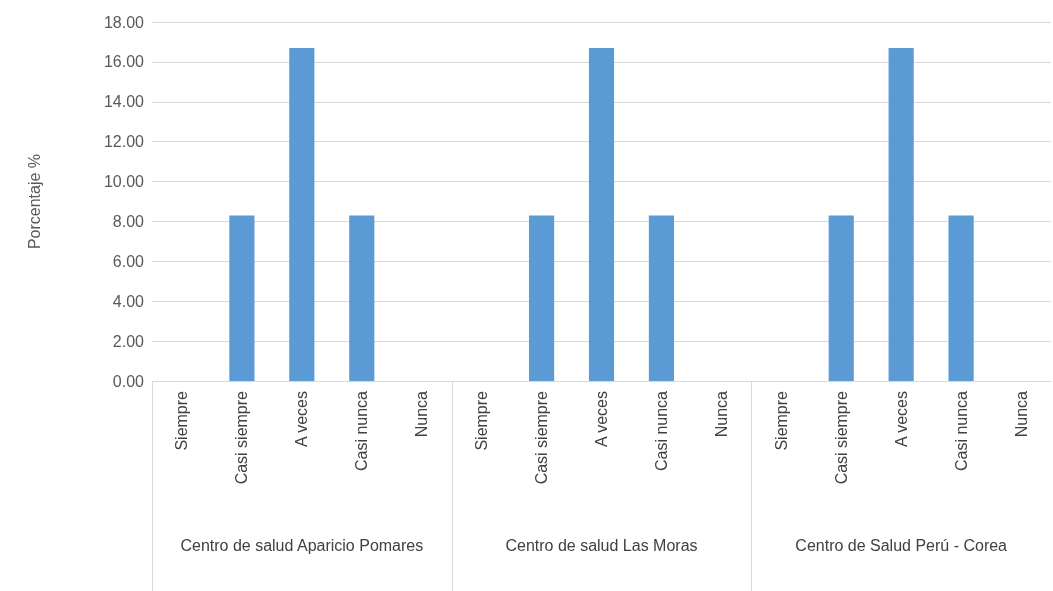 This screenshot has height=591, width=1053. What do you see at coordinates (302, 545) in the screenshot?
I see `text: Centro de salud Aparicio Pomares` at bounding box center [302, 545].